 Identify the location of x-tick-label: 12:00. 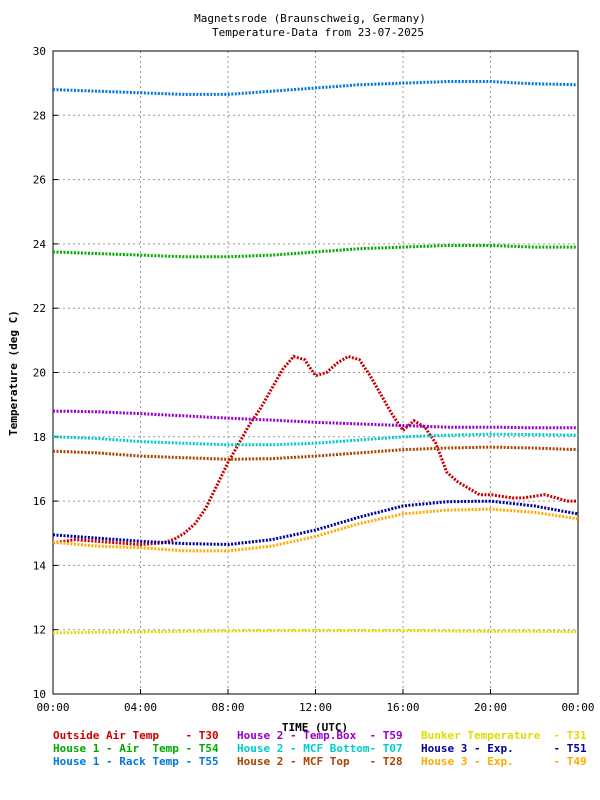
(315, 707).